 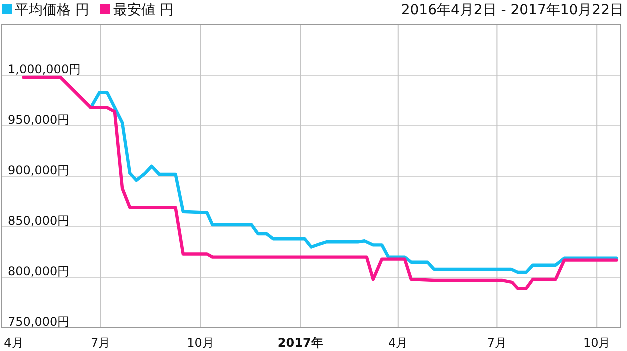 I want to click on x-tick-label: 2017年, so click(x=301, y=343).